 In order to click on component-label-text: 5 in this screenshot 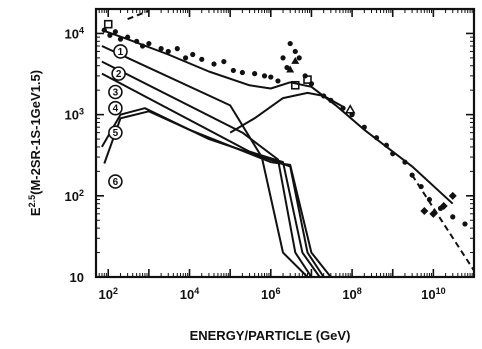, I will do `click(116, 133)`.